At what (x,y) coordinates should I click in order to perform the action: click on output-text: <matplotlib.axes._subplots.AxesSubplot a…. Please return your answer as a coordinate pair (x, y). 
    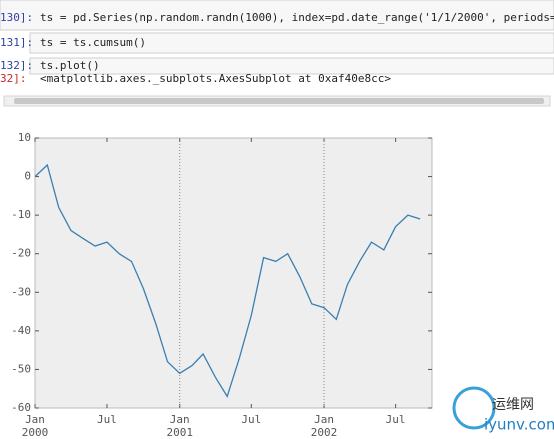
    Looking at the image, I should click on (215, 78).